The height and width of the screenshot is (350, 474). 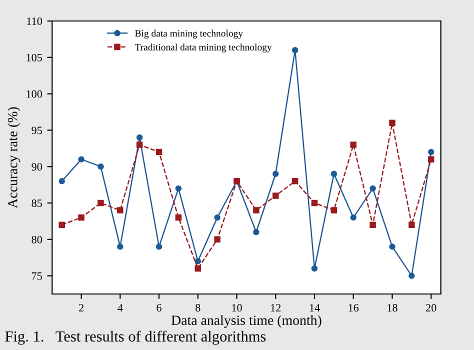 What do you see at coordinates (120, 308) in the screenshot?
I see `x-tick-label: 4` at bounding box center [120, 308].